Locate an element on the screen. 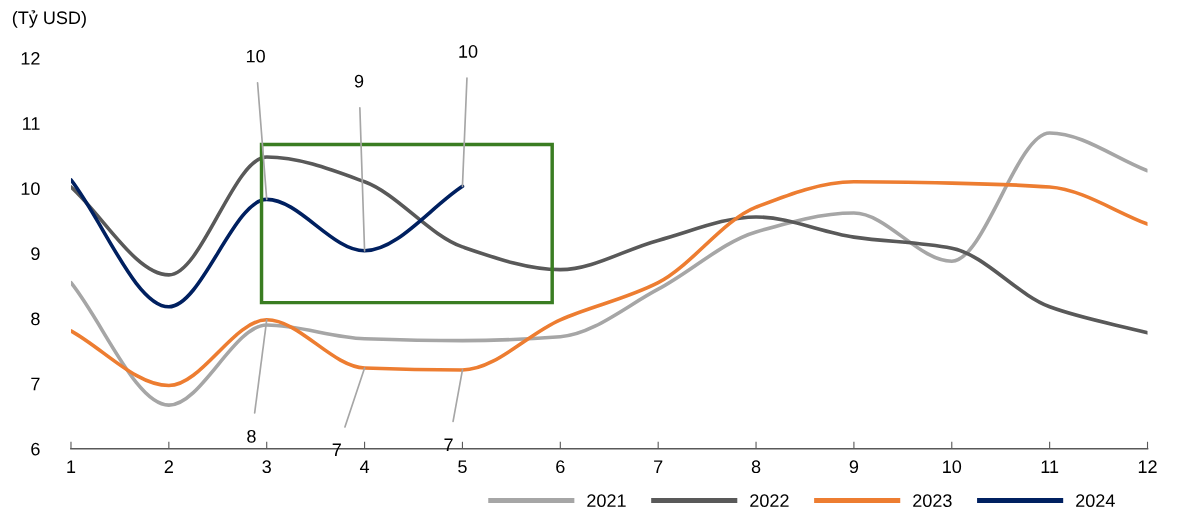  x-tick-label: 1 is located at coordinates (71, 466).